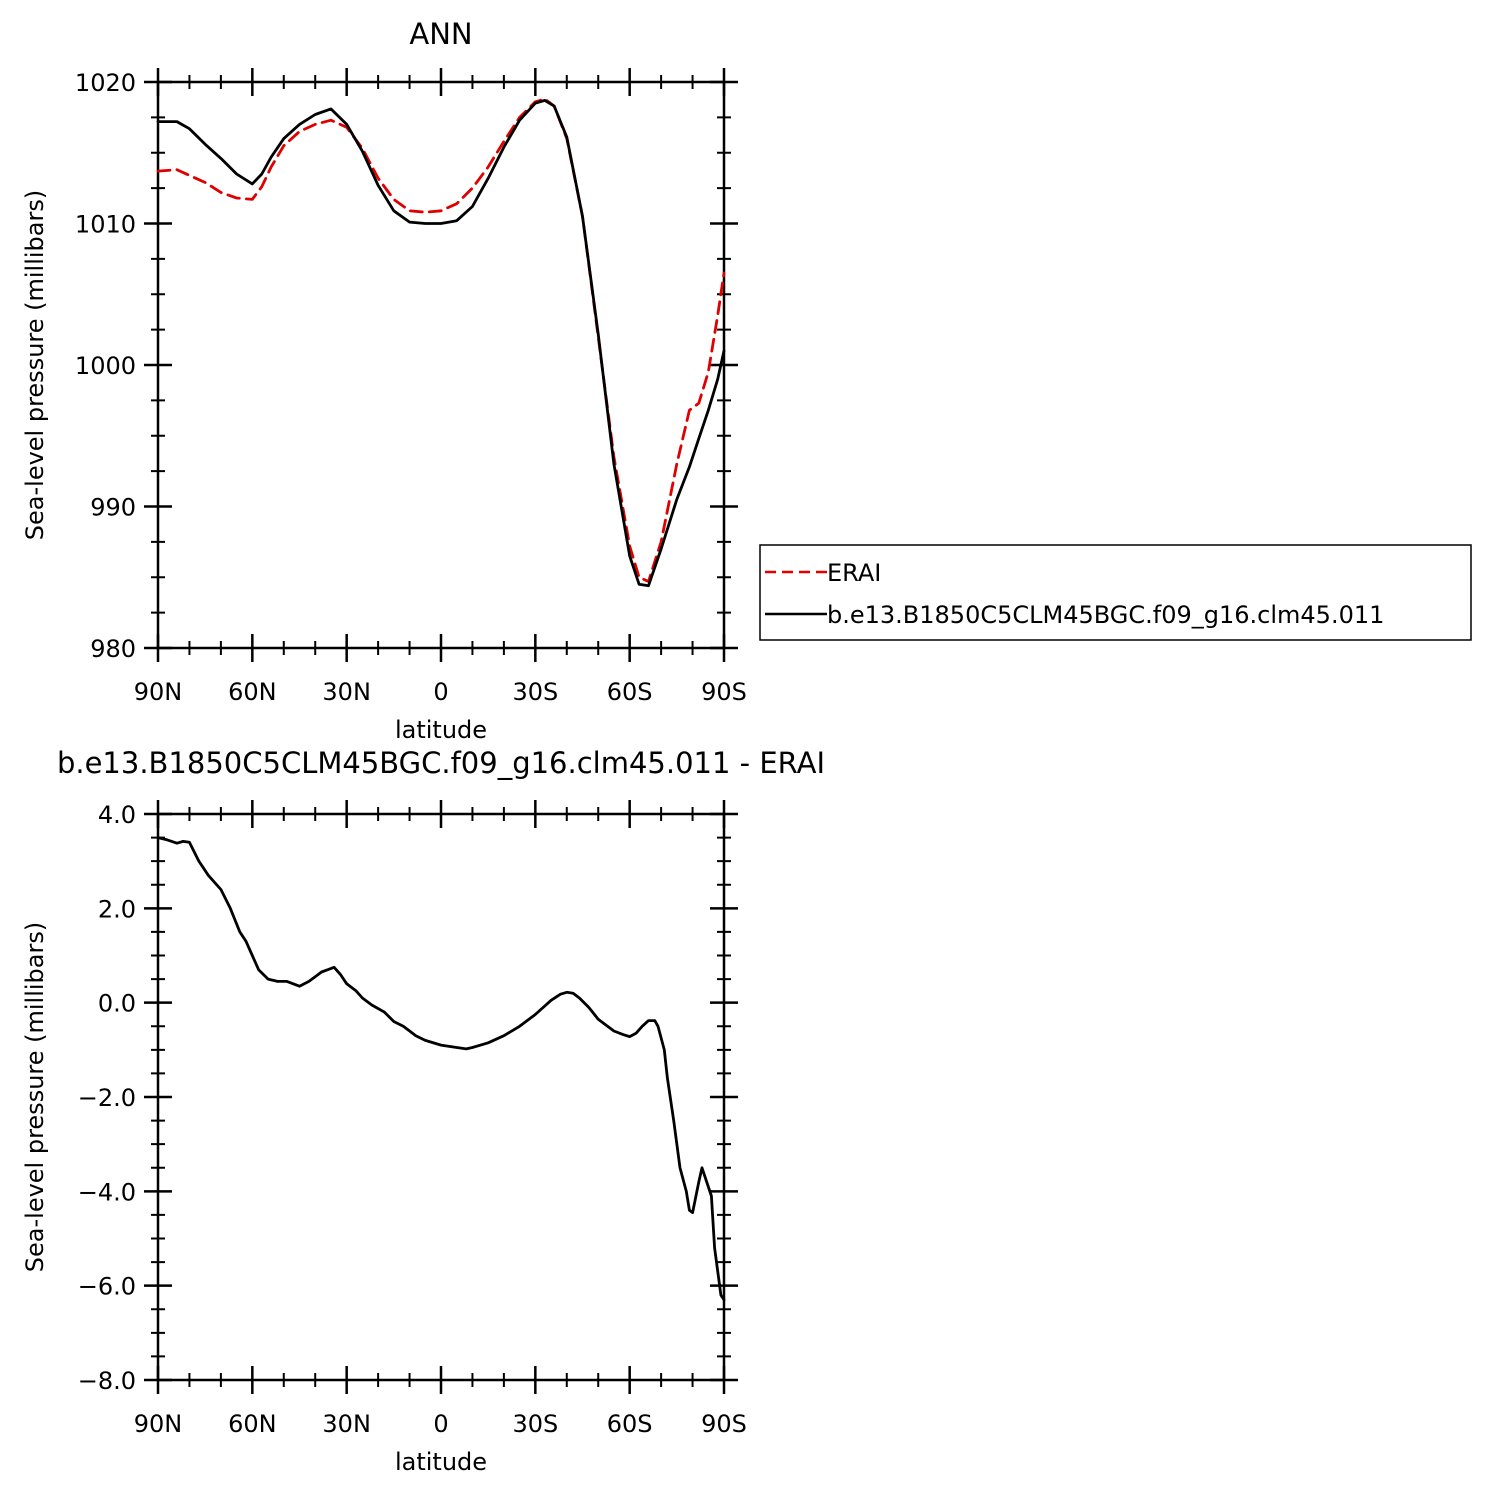 Image resolution: width=1491 pixels, height=1491 pixels. What do you see at coordinates (630, 692) in the screenshot?
I see `top-x-tick-label: 60S` at bounding box center [630, 692].